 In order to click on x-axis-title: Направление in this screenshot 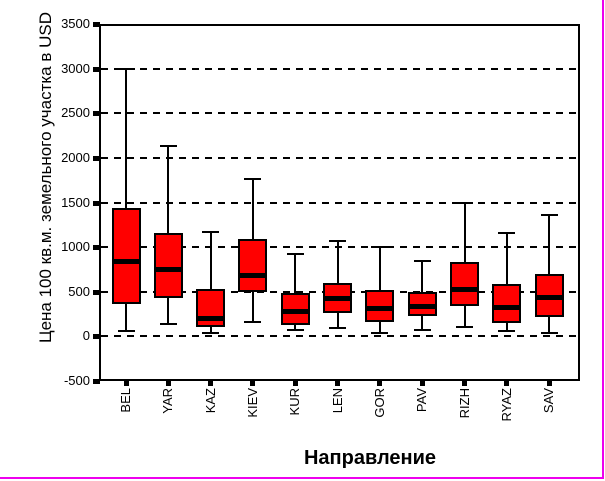, I will do `click(370, 458)`.